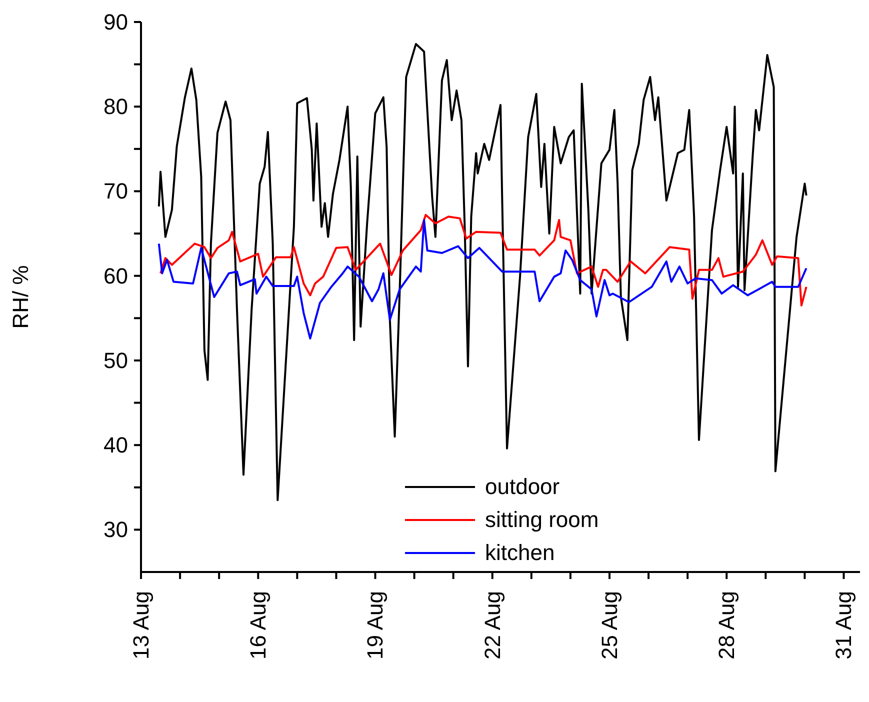  Describe the element at coordinates (20, 297) in the screenshot. I see `y-axis-title: RH/ %` at that location.